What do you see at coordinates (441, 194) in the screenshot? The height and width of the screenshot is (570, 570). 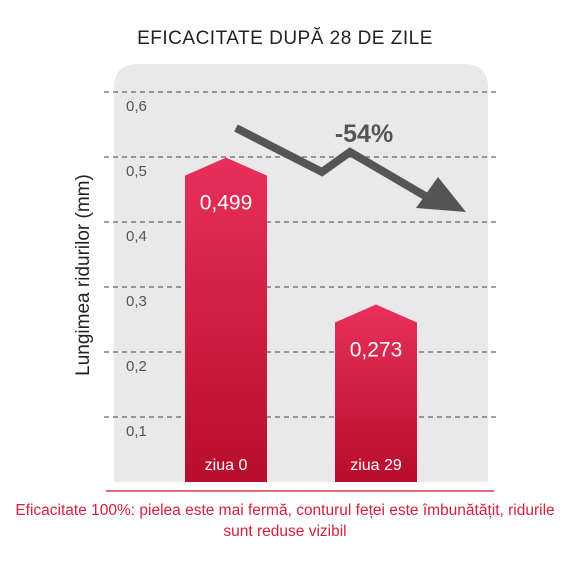 I see `trend-arrowhead` at bounding box center [441, 194].